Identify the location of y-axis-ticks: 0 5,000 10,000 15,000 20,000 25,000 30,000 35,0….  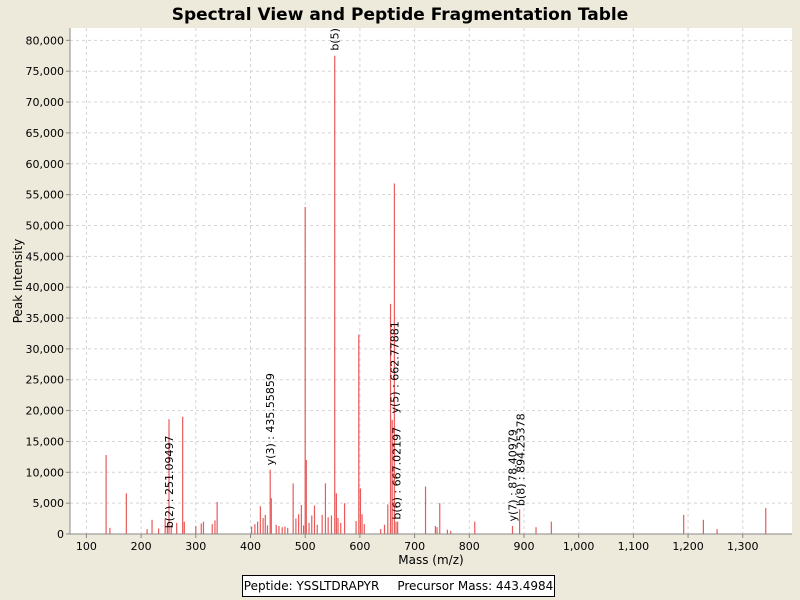
(48, 287).